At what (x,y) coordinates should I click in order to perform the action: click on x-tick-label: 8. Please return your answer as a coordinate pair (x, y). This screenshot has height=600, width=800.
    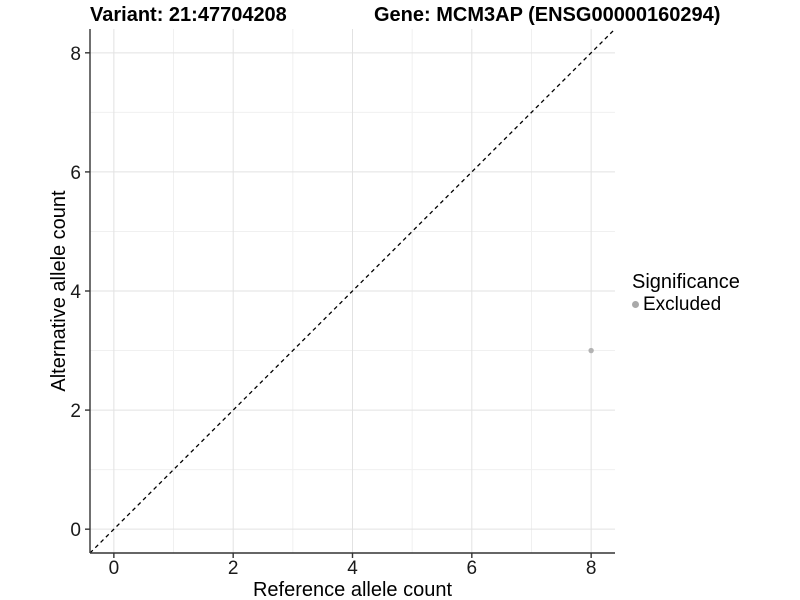
    Looking at the image, I should click on (591, 568).